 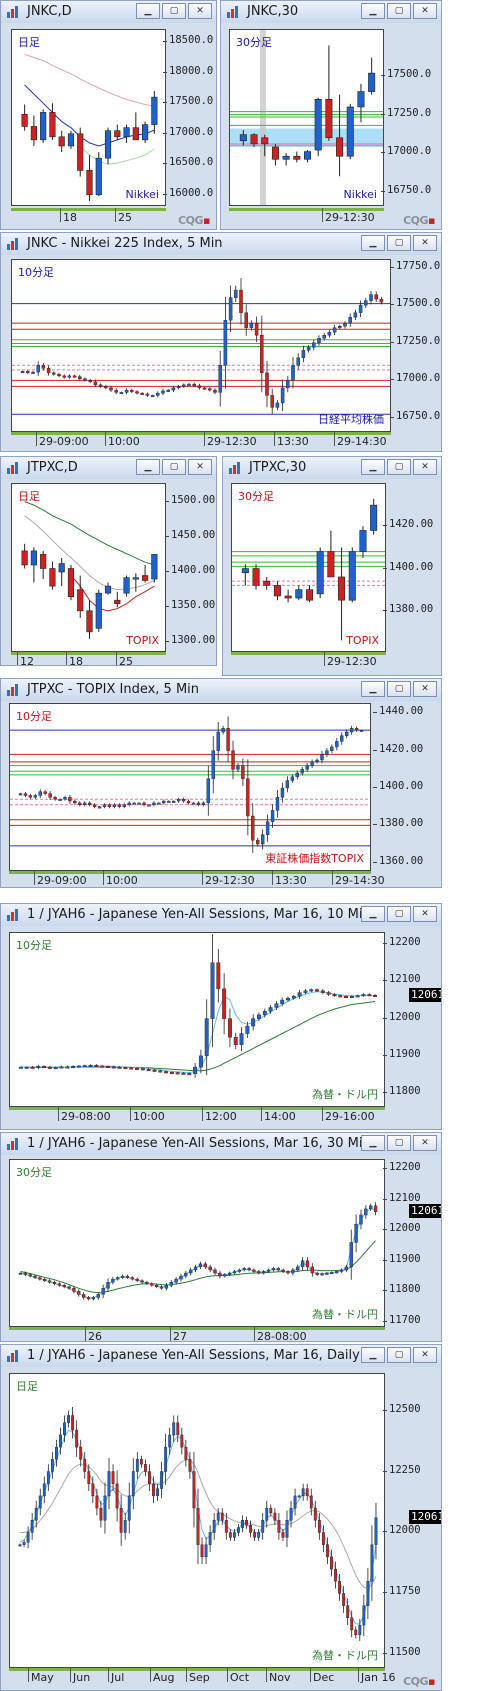 I want to click on plot-area: 10分足 為替・ドル円, so click(x=197, y=1019).